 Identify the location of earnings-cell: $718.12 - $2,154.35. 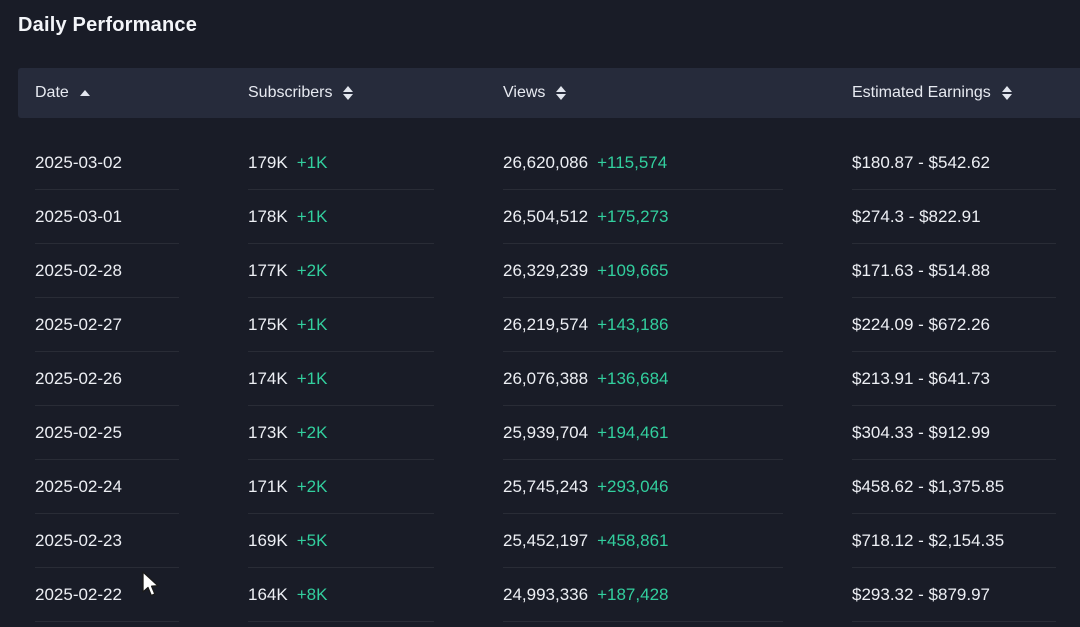
(957, 541).